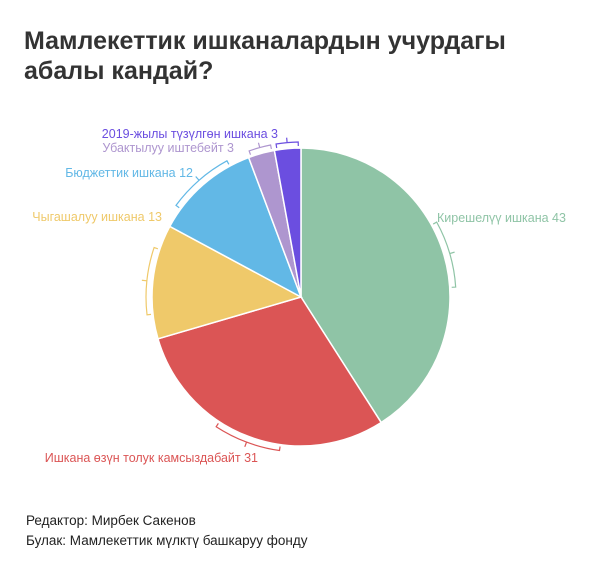  What do you see at coordinates (168, 148) in the screenshot?
I see `slice-label: Убактылуу иштебейт 3` at bounding box center [168, 148].